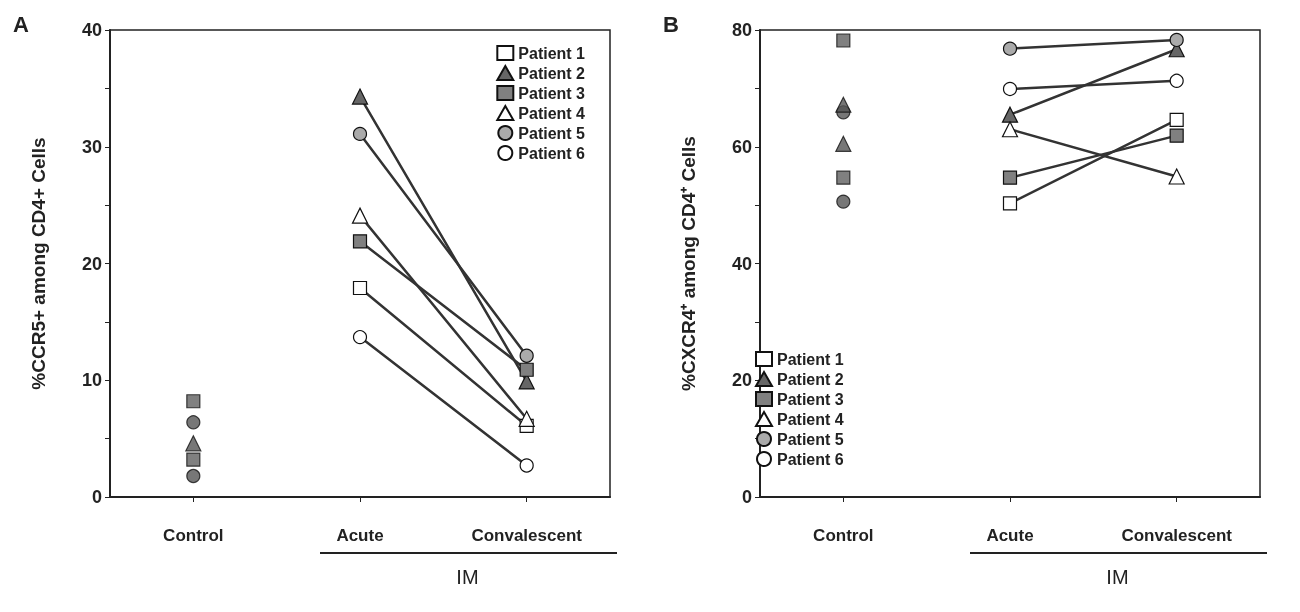 This screenshot has width=1300, height=612. I want to click on y-axis-title: %CCR5+ among CD4+ Cells, so click(38, 263).